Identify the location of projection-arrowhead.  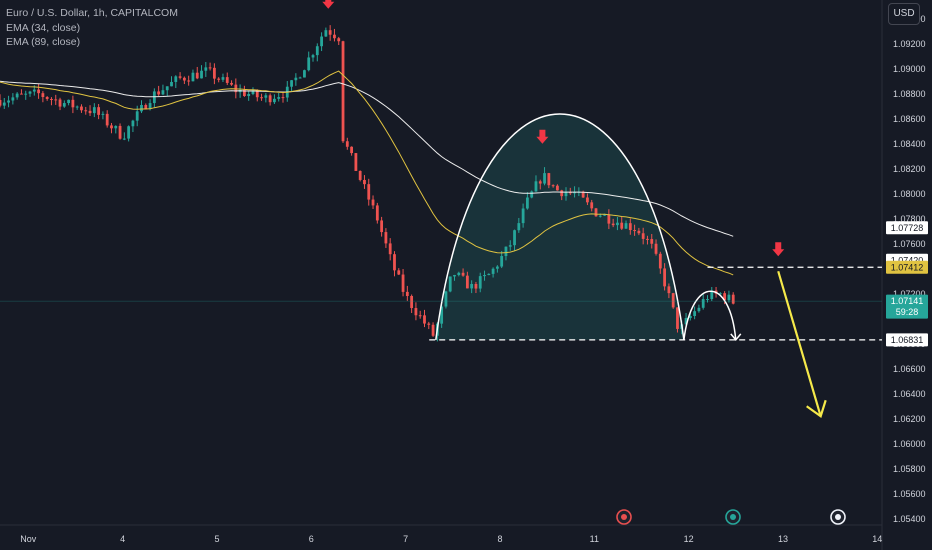
(816, 409).